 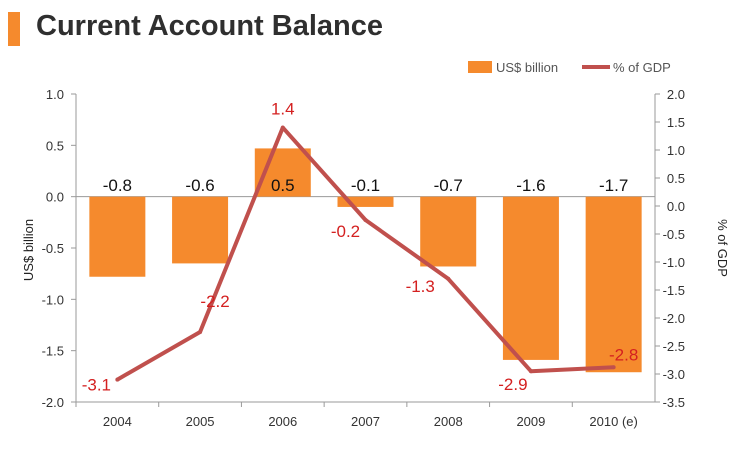 What do you see at coordinates (345, 231) in the screenshot?
I see `gdp-label: -0.2` at bounding box center [345, 231].